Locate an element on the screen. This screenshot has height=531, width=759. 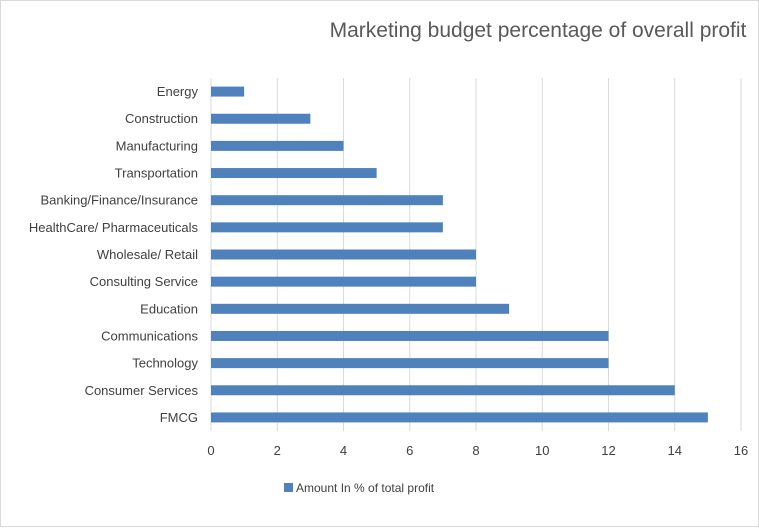
x-tick-label: 8 is located at coordinates (475, 450).